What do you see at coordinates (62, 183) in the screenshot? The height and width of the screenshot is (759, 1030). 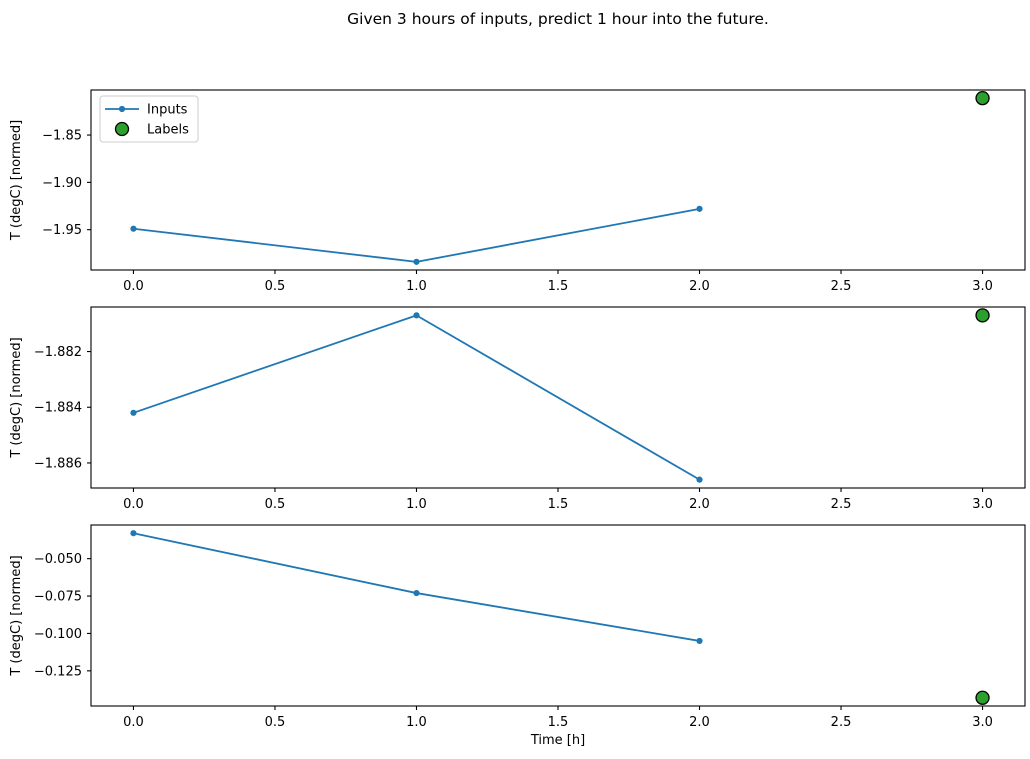 I see `y-tick-label: −1.90` at bounding box center [62, 183].